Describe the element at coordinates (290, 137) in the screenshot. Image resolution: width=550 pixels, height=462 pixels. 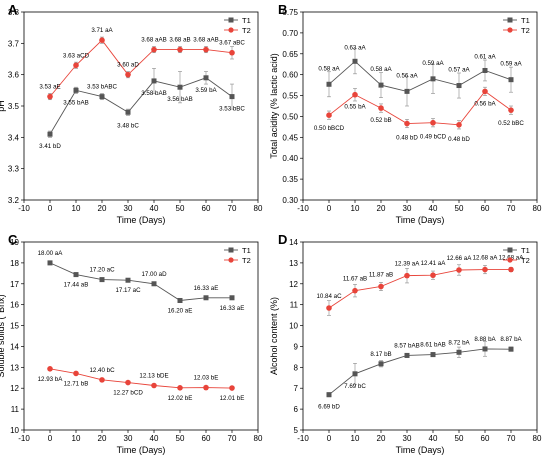
I see `y-tick-label: 0.45` at that location.